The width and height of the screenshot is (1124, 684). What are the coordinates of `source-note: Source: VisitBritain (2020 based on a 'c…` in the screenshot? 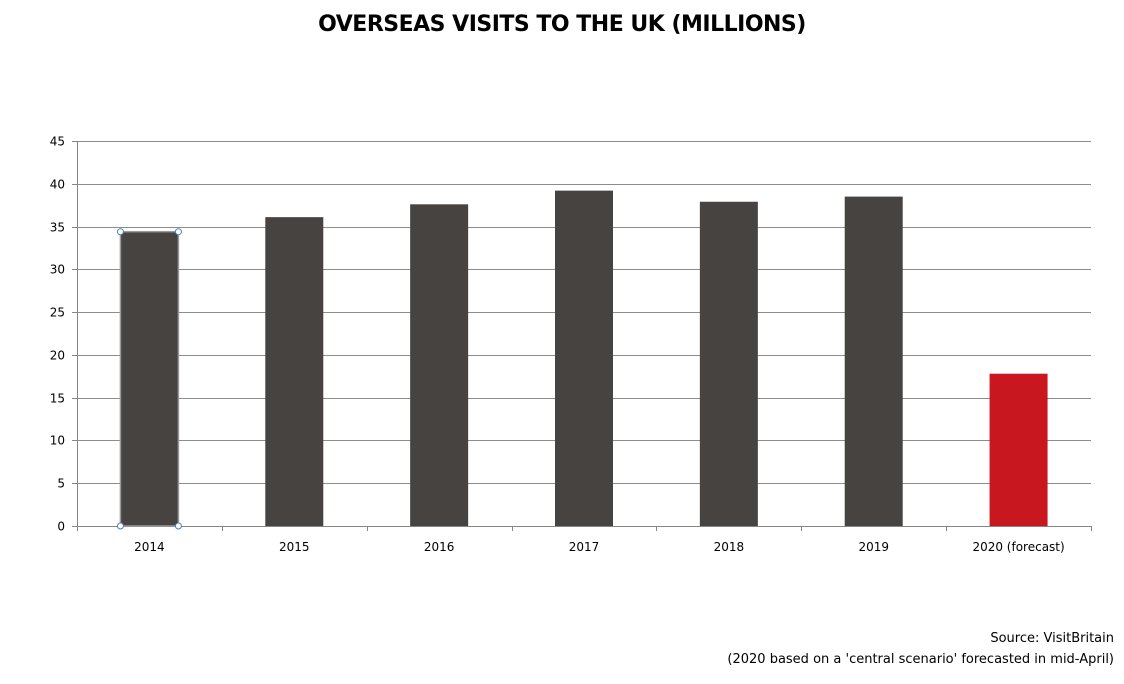 It's located at (920, 649).